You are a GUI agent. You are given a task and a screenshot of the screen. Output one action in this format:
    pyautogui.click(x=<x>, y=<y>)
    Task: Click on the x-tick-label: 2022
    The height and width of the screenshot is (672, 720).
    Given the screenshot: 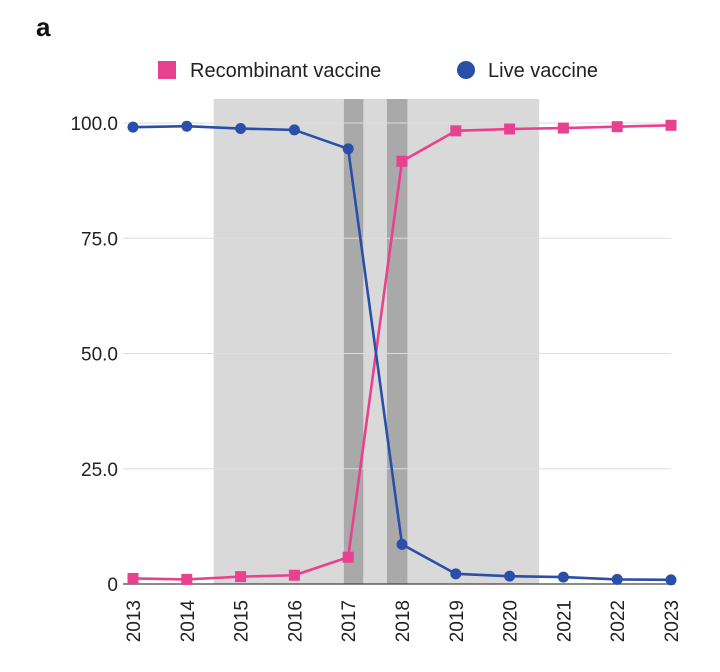 What is the action you would take?
    pyautogui.click(x=618, y=621)
    